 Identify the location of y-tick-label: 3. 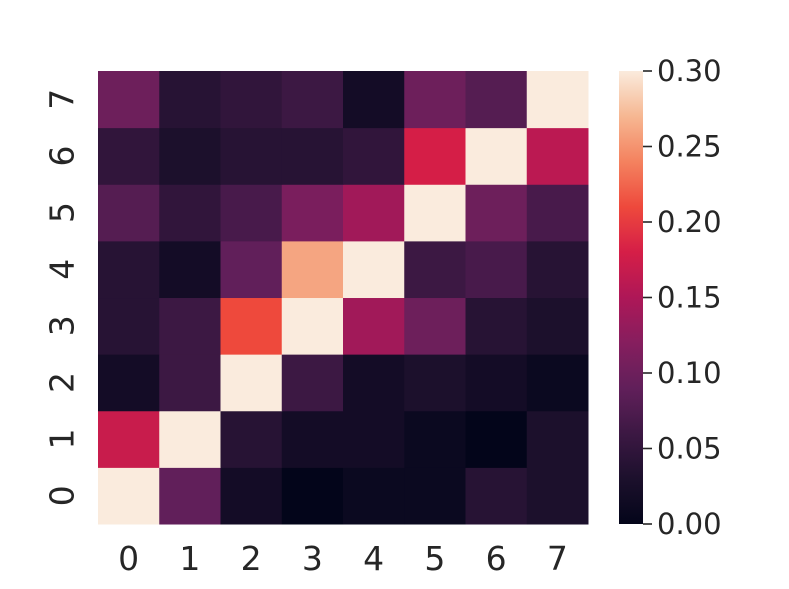
(62, 325).